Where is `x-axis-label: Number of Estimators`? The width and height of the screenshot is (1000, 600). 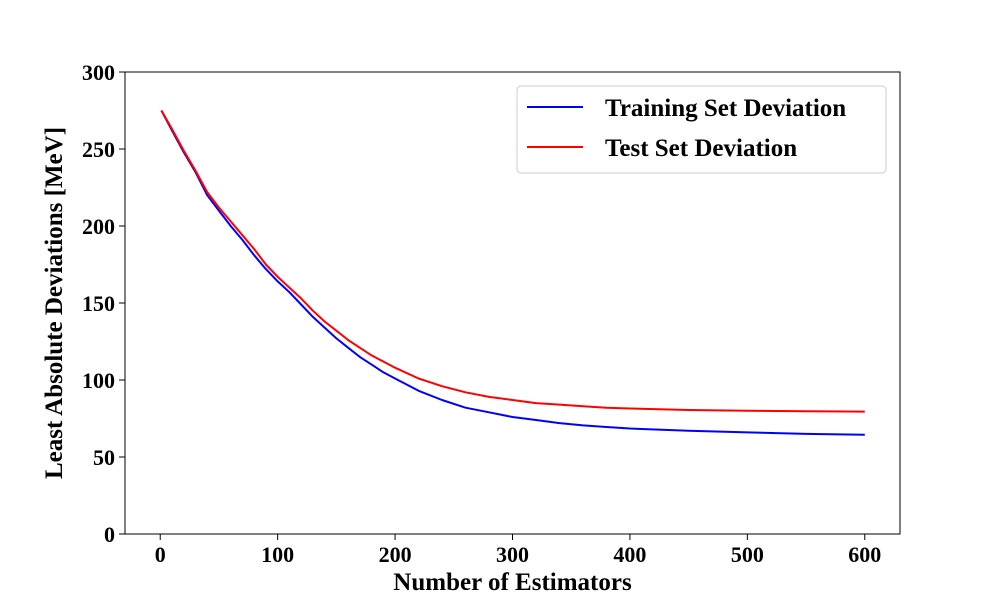
x-axis-label: Number of Estimators is located at coordinates (512, 582).